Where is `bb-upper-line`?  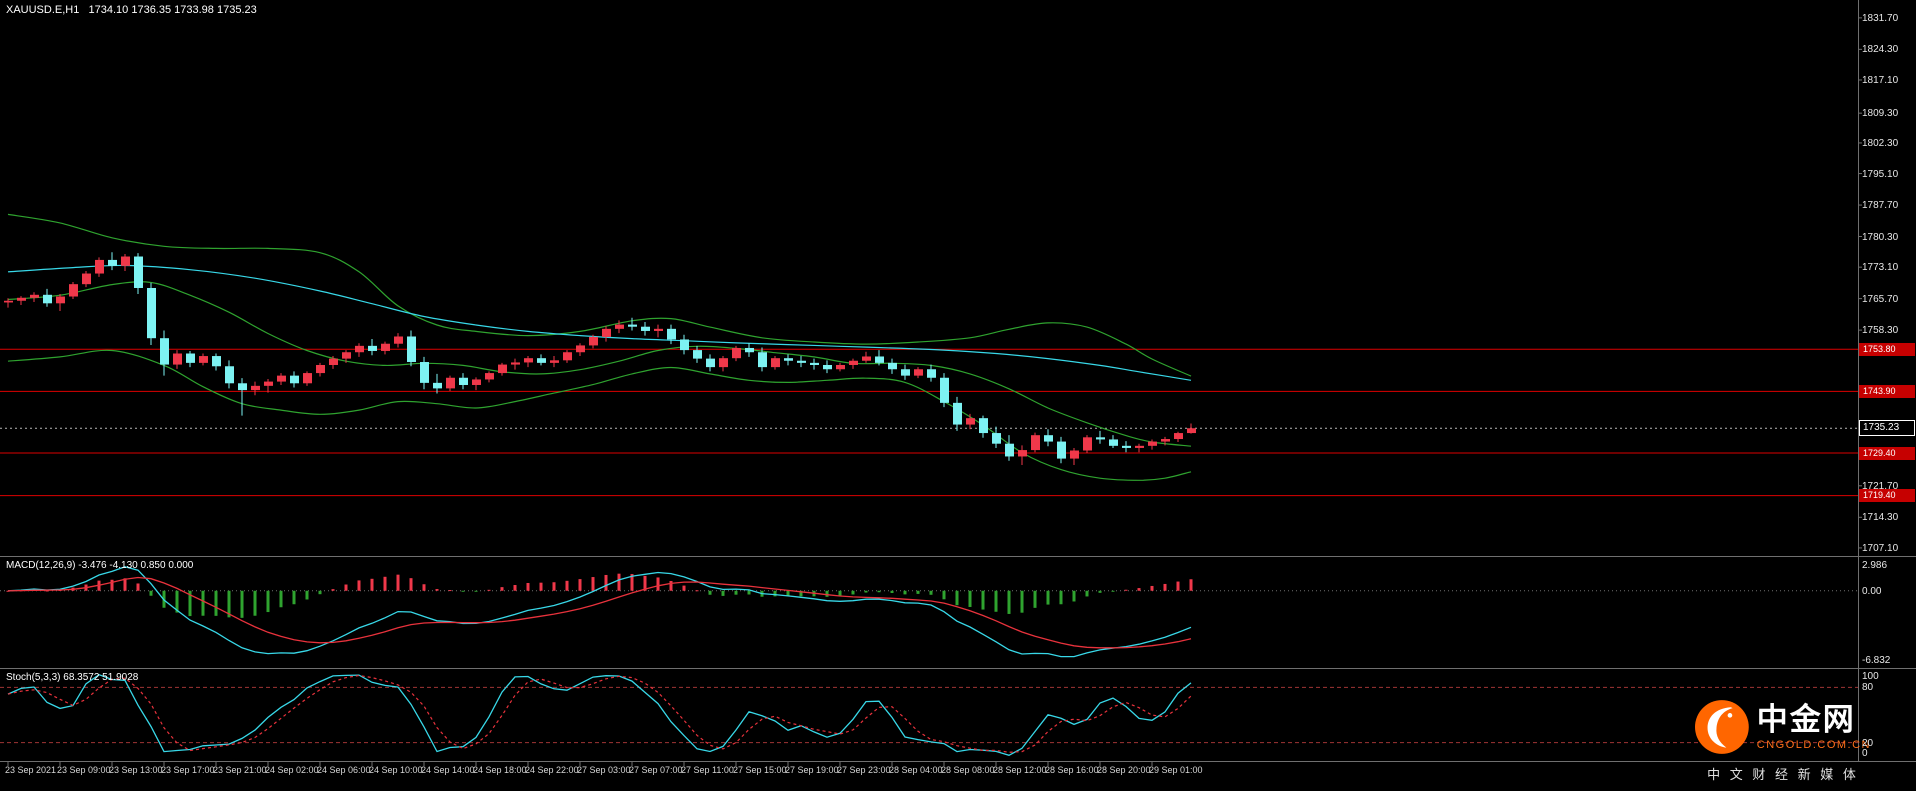
bb-upper-line is located at coordinates (599, 295).